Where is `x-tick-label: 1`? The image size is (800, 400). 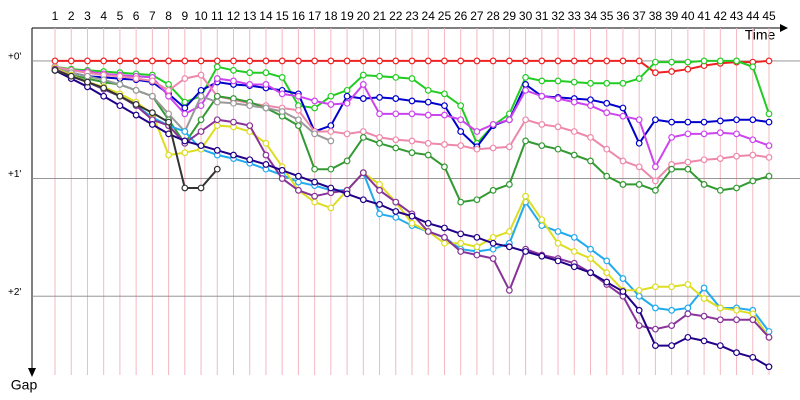 x-tick-label: 1 is located at coordinates (55, 16).